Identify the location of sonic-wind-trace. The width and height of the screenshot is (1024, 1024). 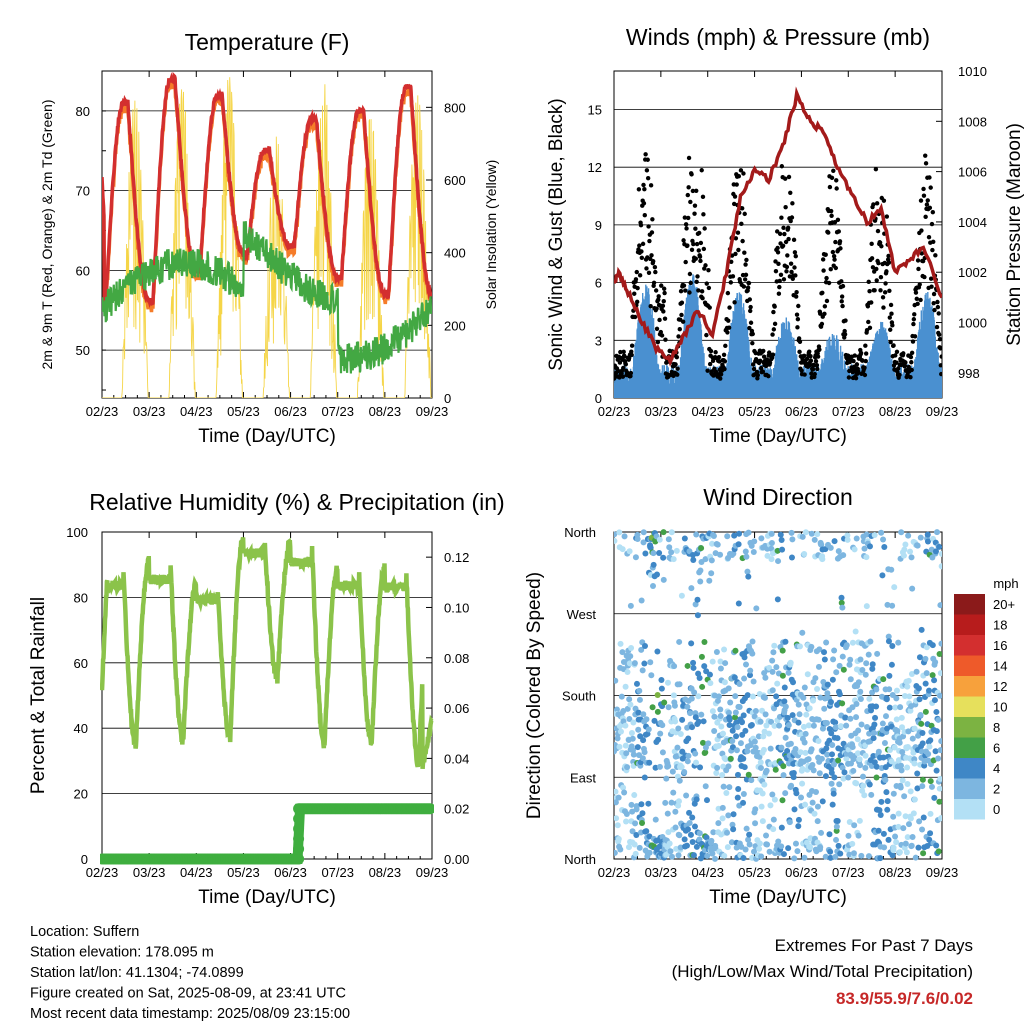
(778, 336).